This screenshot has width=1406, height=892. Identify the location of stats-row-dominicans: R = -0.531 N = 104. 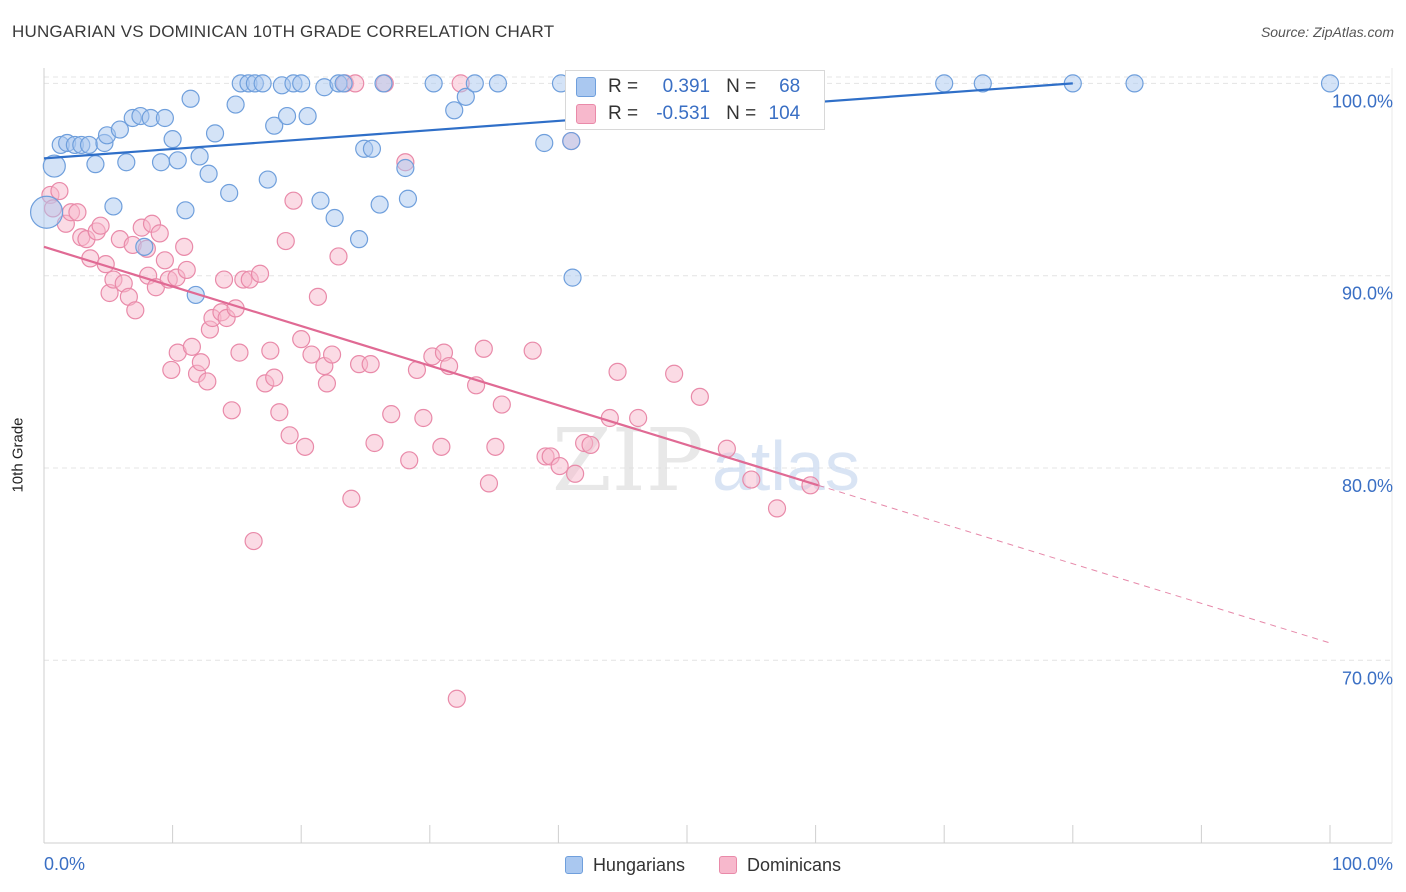
(688, 114).